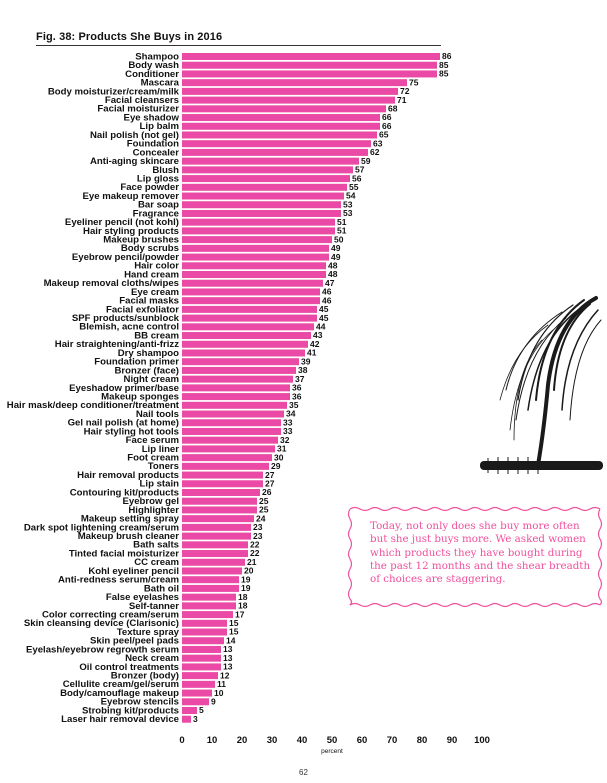  Describe the element at coordinates (297, 388) in the screenshot. I see `value-label: 36` at that location.